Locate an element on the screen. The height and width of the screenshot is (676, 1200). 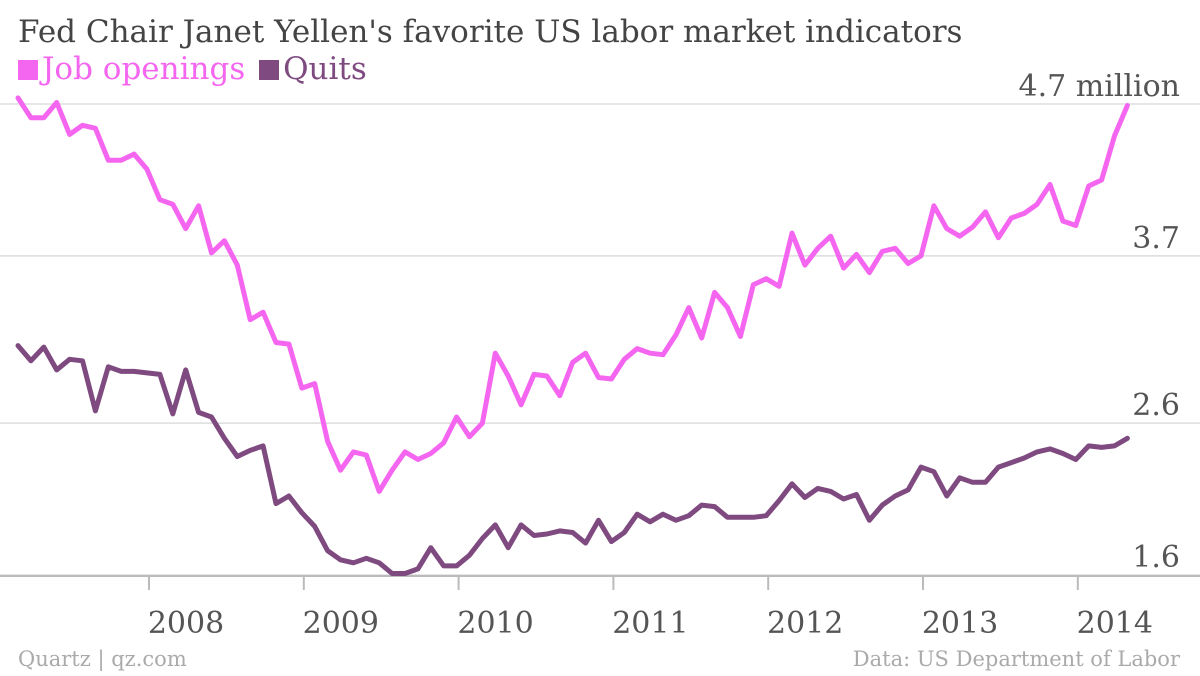
y-tick-label: 3.7 is located at coordinates (1156, 238).